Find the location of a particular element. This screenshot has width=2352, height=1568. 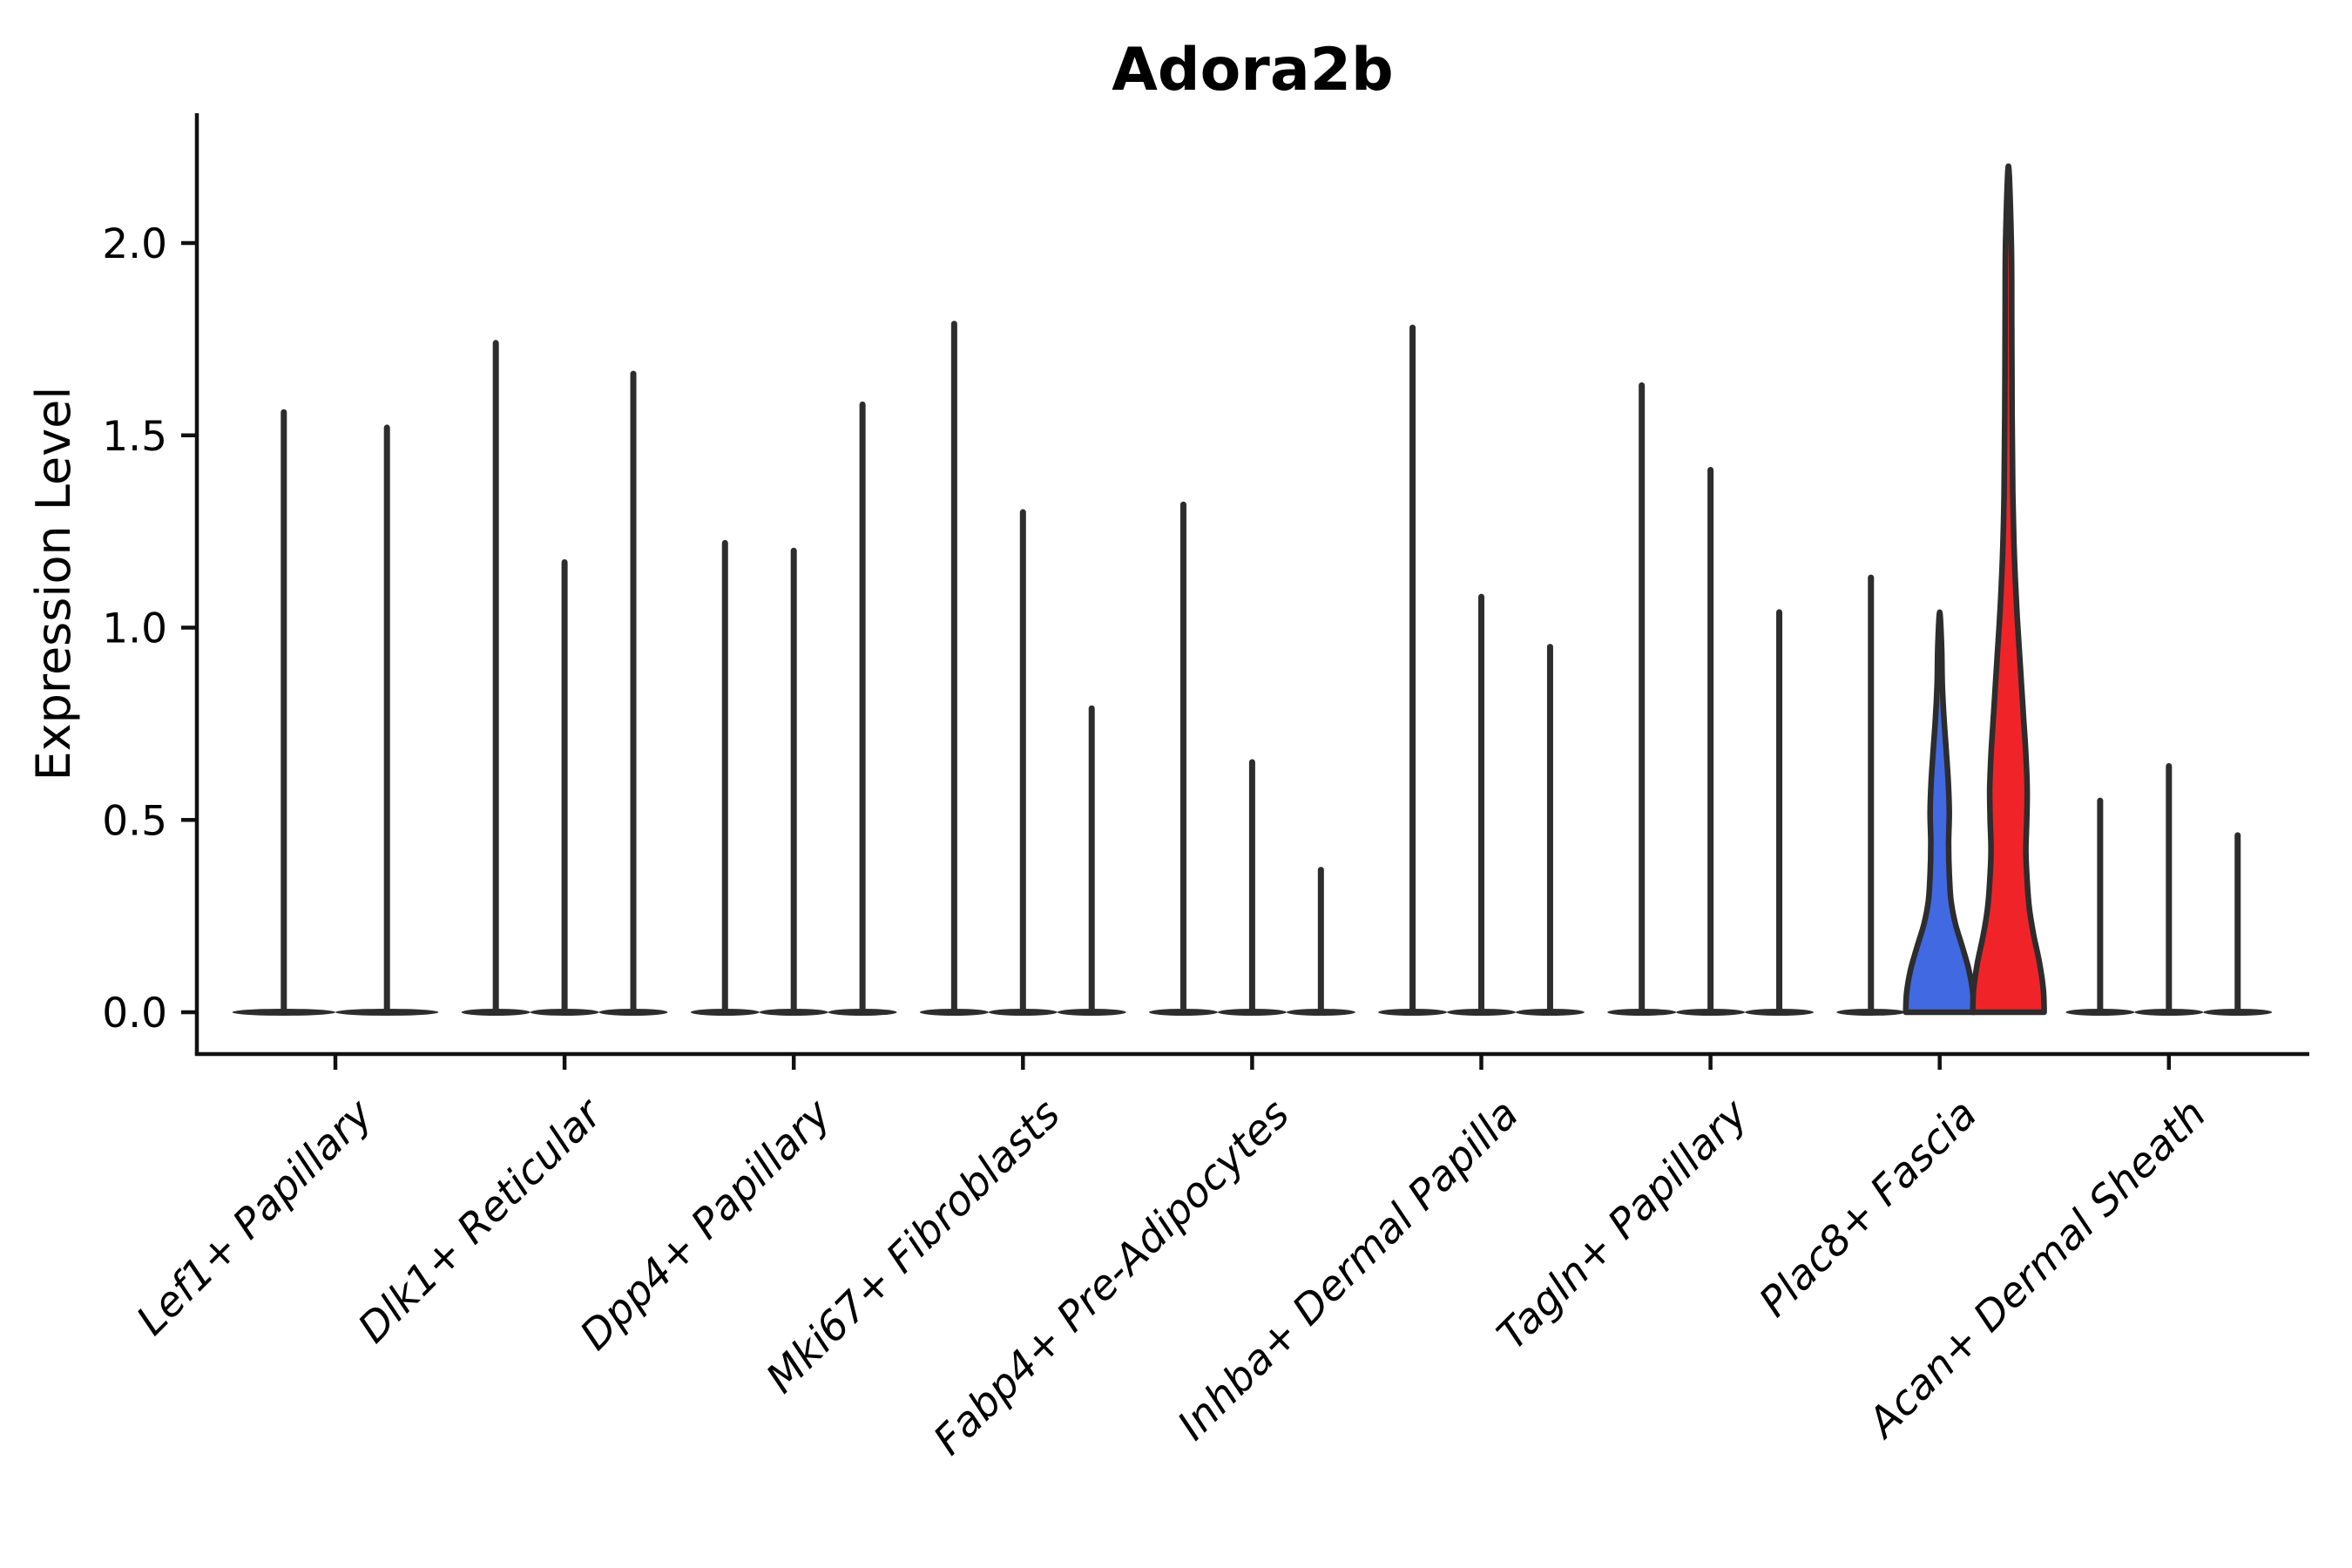

chart-title: Adora2b is located at coordinates (1252, 70).